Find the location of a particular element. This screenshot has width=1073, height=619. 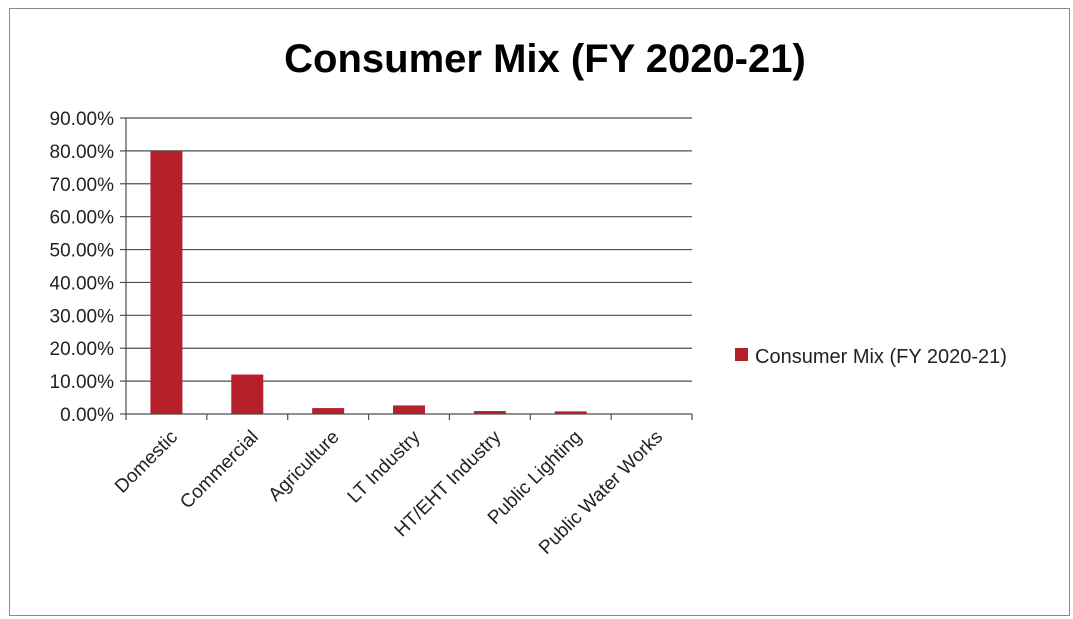

y-tick-label: 20.00% is located at coordinates (82, 349).